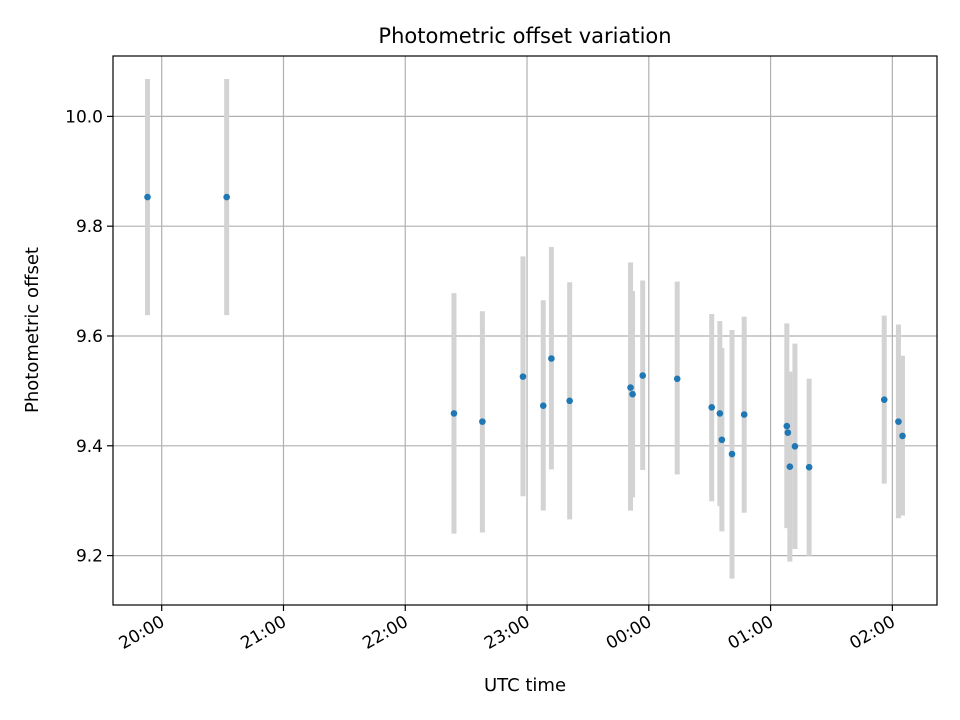 Image resolution: width=960 pixels, height=720 pixels. Describe the element at coordinates (89, 227) in the screenshot. I see `y-tick-label: 9.8` at that location.